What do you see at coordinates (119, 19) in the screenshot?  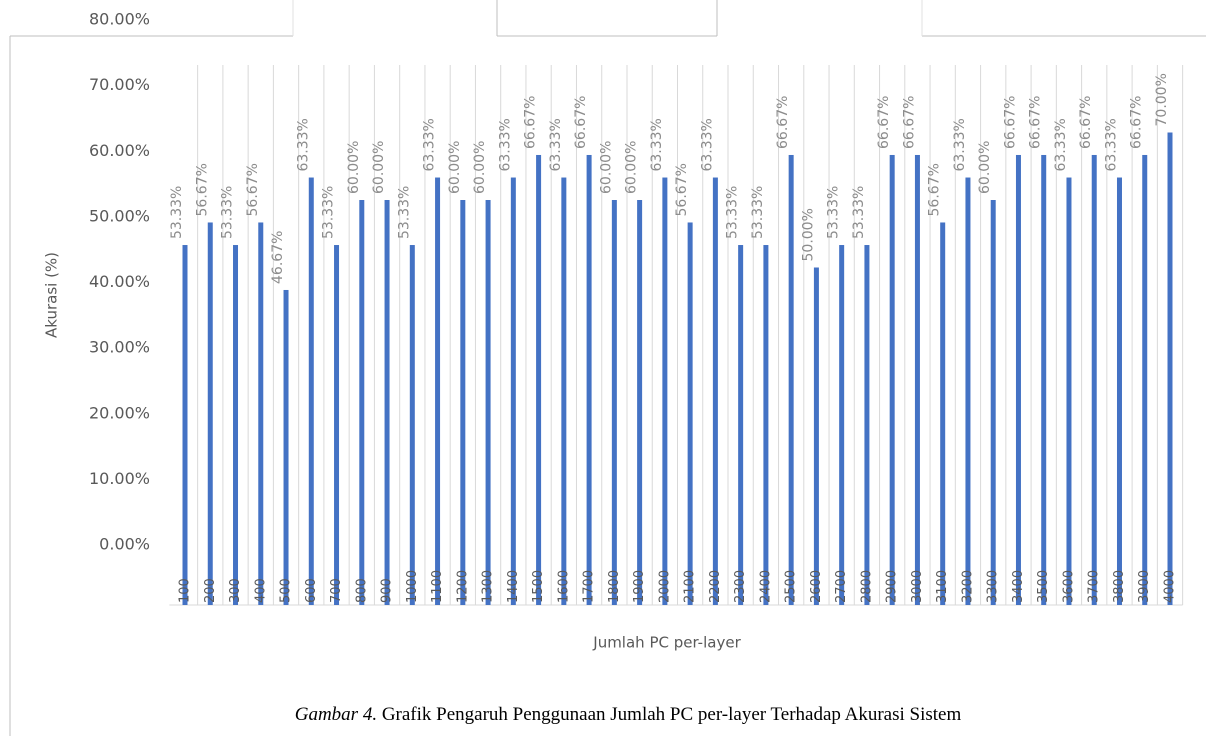 I see `y-tick-label: 80.00%` at bounding box center [119, 19].